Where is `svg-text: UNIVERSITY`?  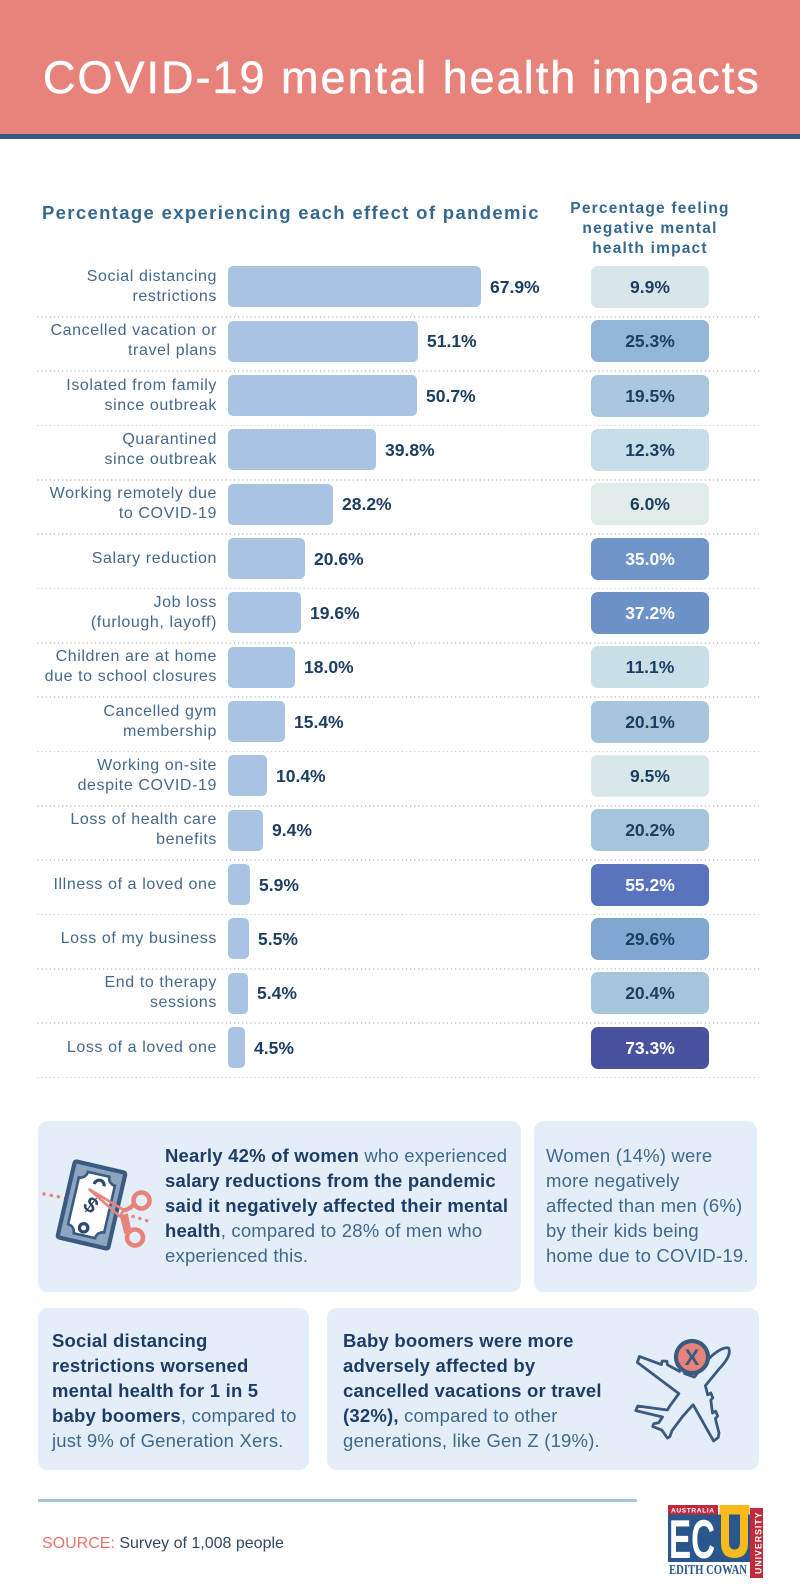
svg-text: UNIVERSITY is located at coordinates (758, 1543).